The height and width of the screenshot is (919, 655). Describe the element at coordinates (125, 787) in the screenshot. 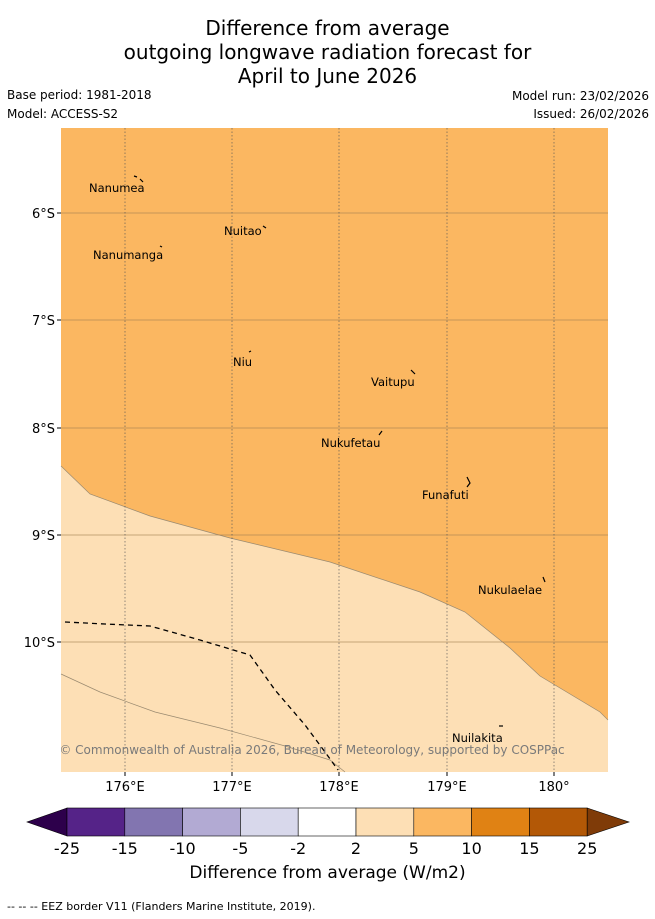

I see `lon-label-176e: 176°E` at that location.